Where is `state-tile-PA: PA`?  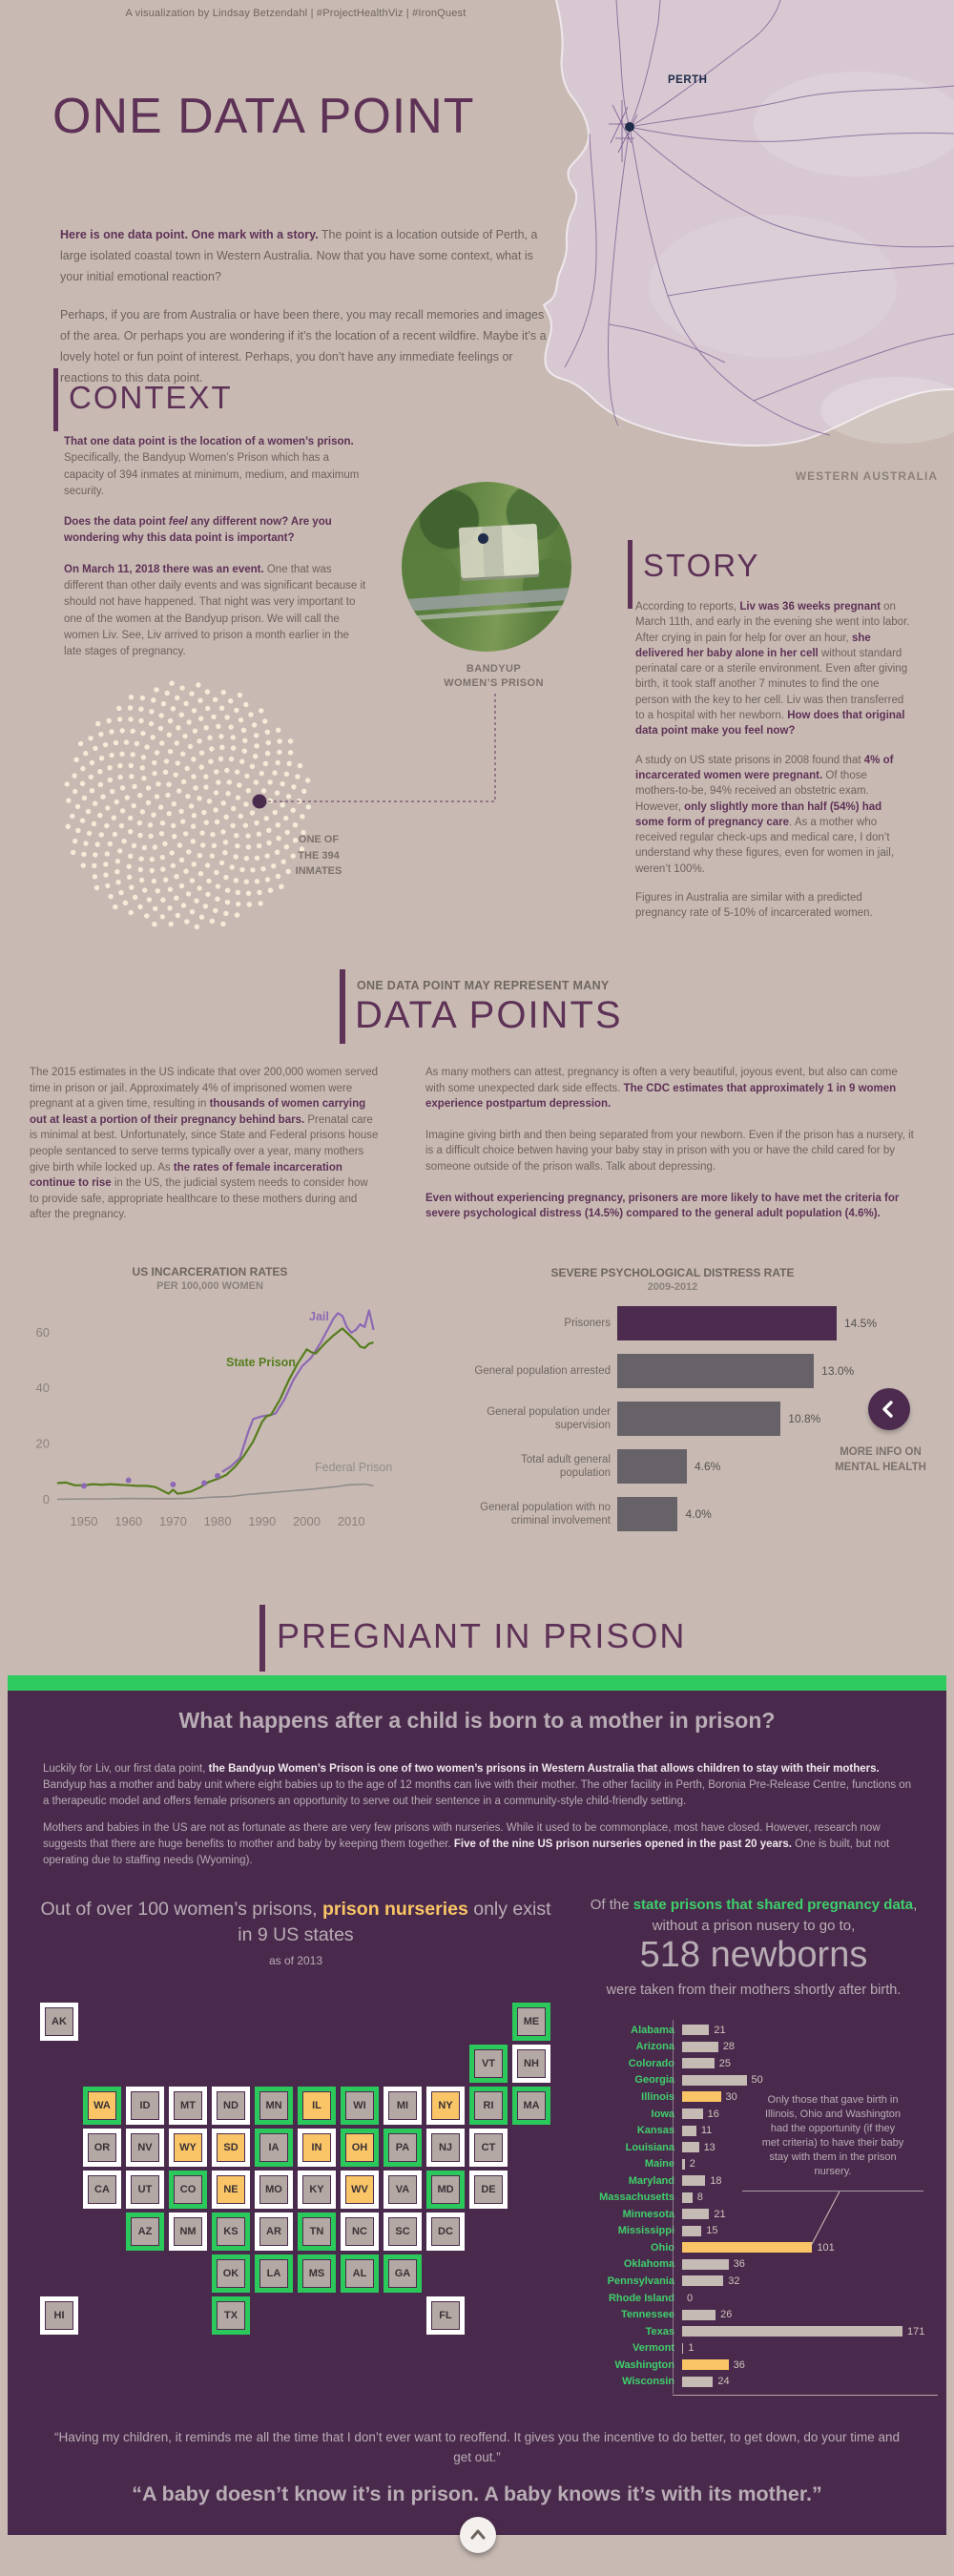 state-tile-PA: PA is located at coordinates (403, 2148).